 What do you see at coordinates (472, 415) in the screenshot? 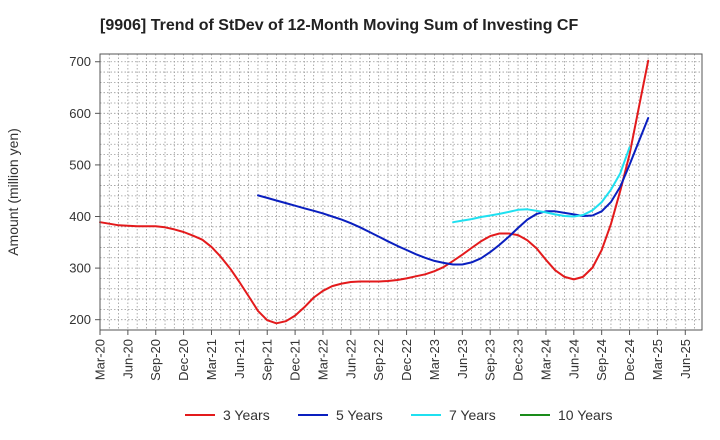
I see `legend-label-7-years: 7 Years` at bounding box center [472, 415].